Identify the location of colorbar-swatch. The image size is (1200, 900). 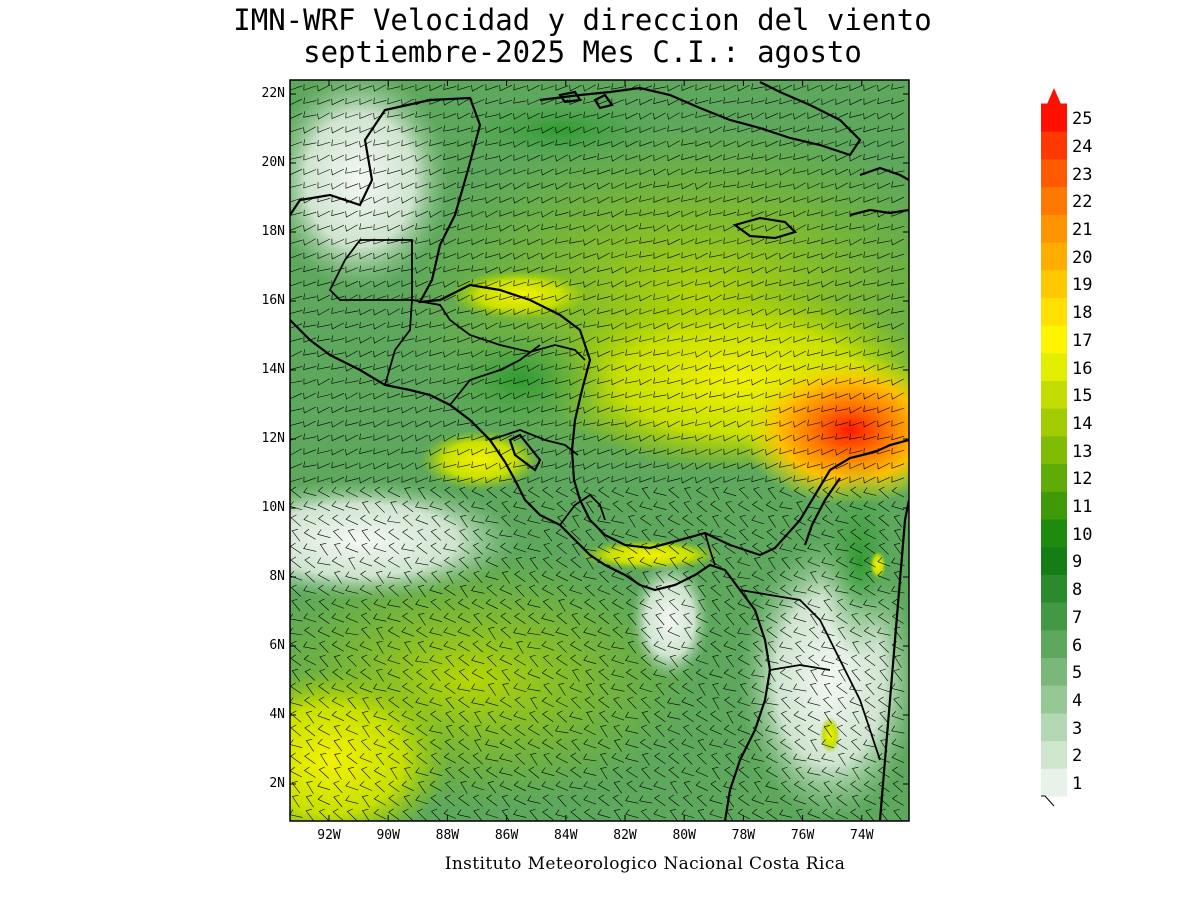
(1054, 311).